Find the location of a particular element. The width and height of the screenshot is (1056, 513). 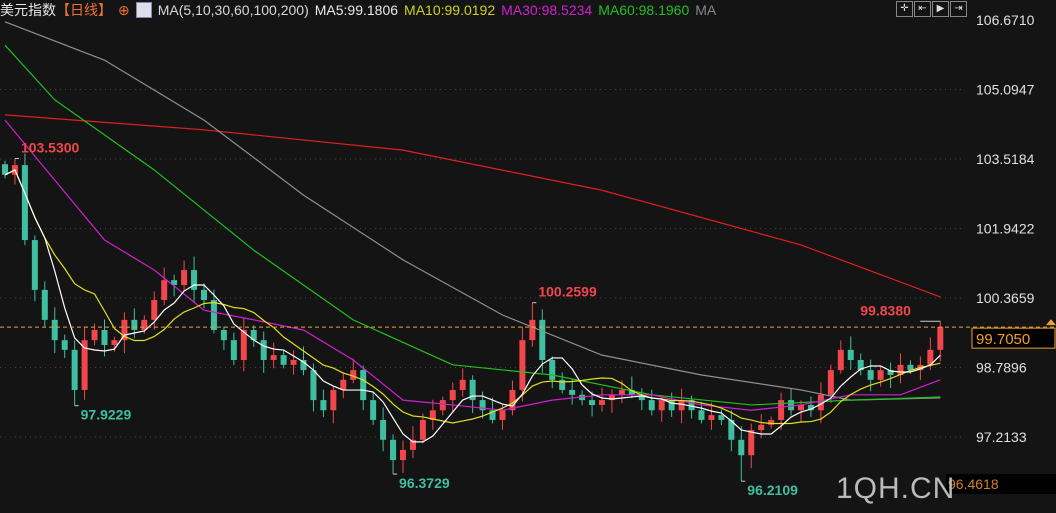

ma10-value: MA10:99.0192 is located at coordinates (450, 10).